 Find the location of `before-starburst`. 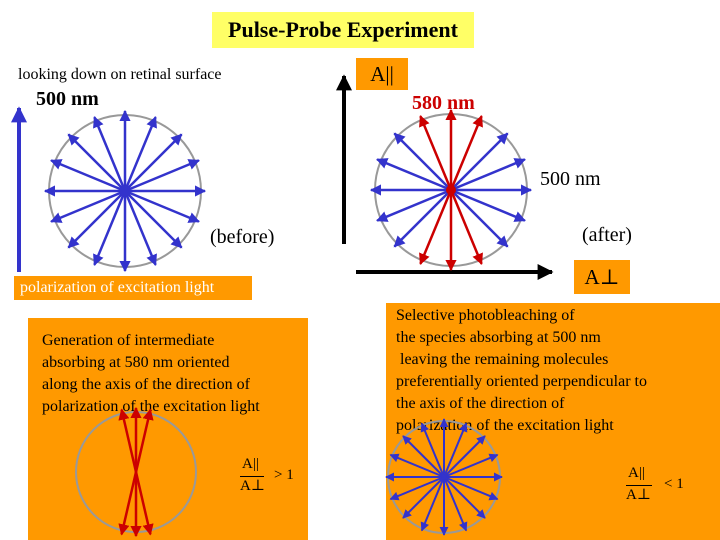

before-starburst is located at coordinates (125, 191).